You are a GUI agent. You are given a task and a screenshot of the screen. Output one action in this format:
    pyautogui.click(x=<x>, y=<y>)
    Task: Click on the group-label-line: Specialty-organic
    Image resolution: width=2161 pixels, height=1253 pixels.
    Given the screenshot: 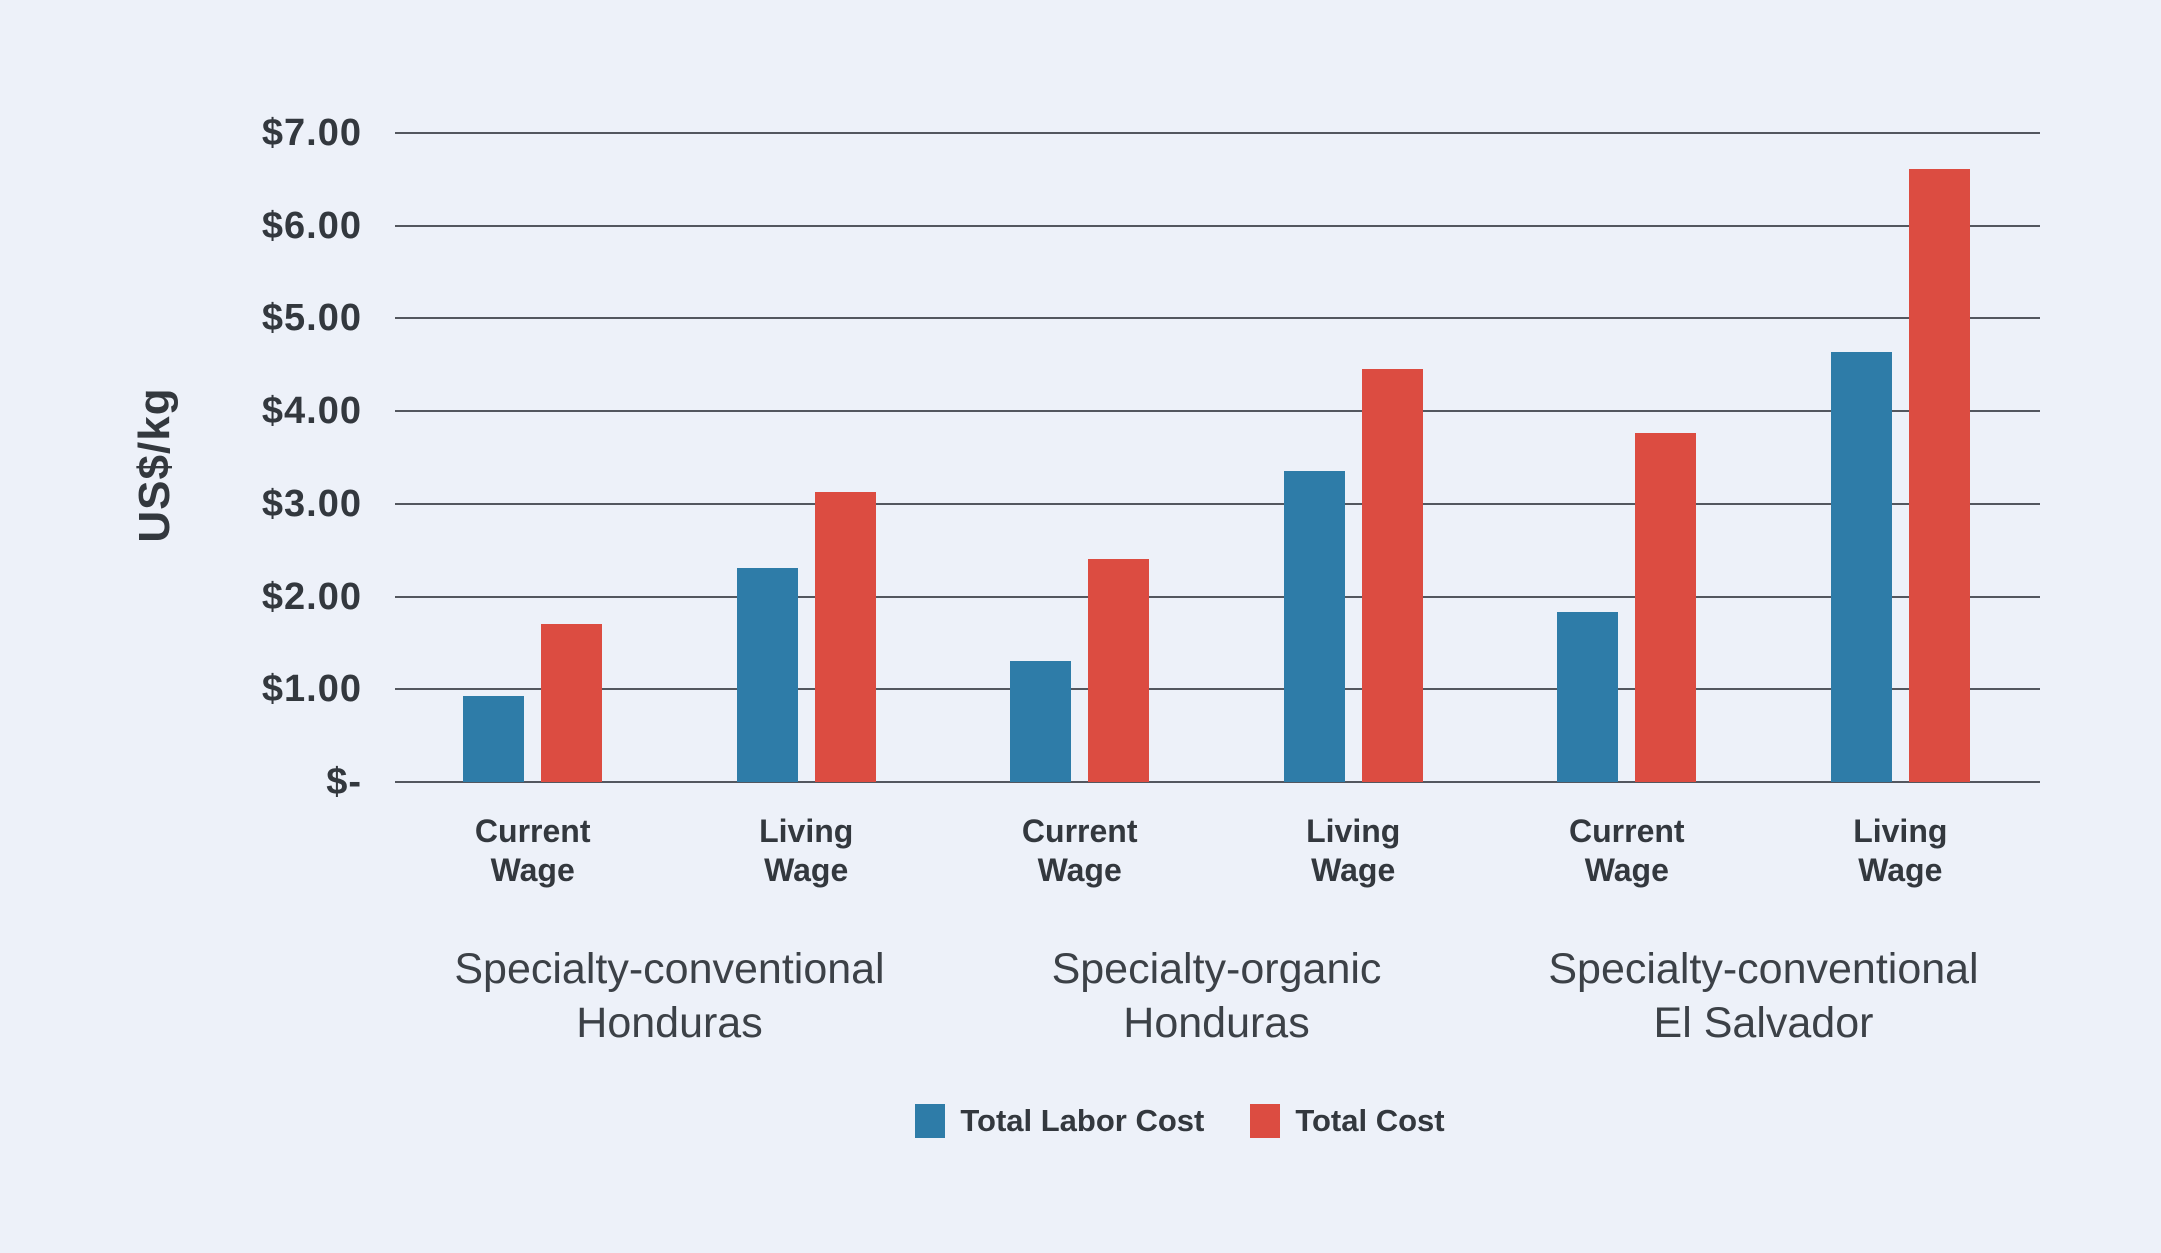 What is the action you would take?
    pyautogui.click(x=1216, y=969)
    